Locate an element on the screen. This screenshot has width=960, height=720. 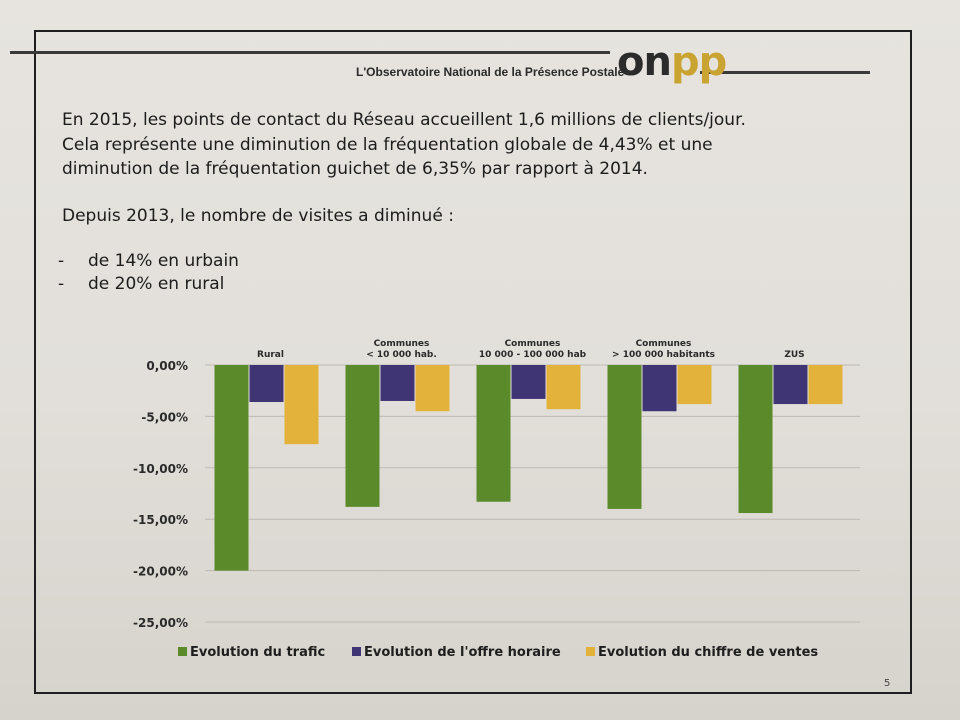
y-tick-label: 0,00% is located at coordinates (167, 366).